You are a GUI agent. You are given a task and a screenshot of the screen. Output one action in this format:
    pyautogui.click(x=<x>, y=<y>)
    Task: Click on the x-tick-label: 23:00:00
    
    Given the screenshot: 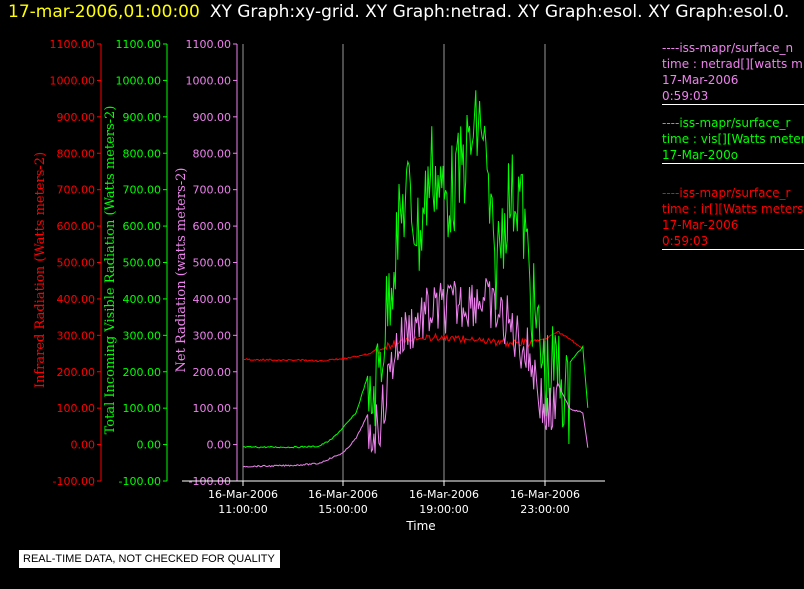 What is the action you would take?
    pyautogui.click(x=544, y=509)
    